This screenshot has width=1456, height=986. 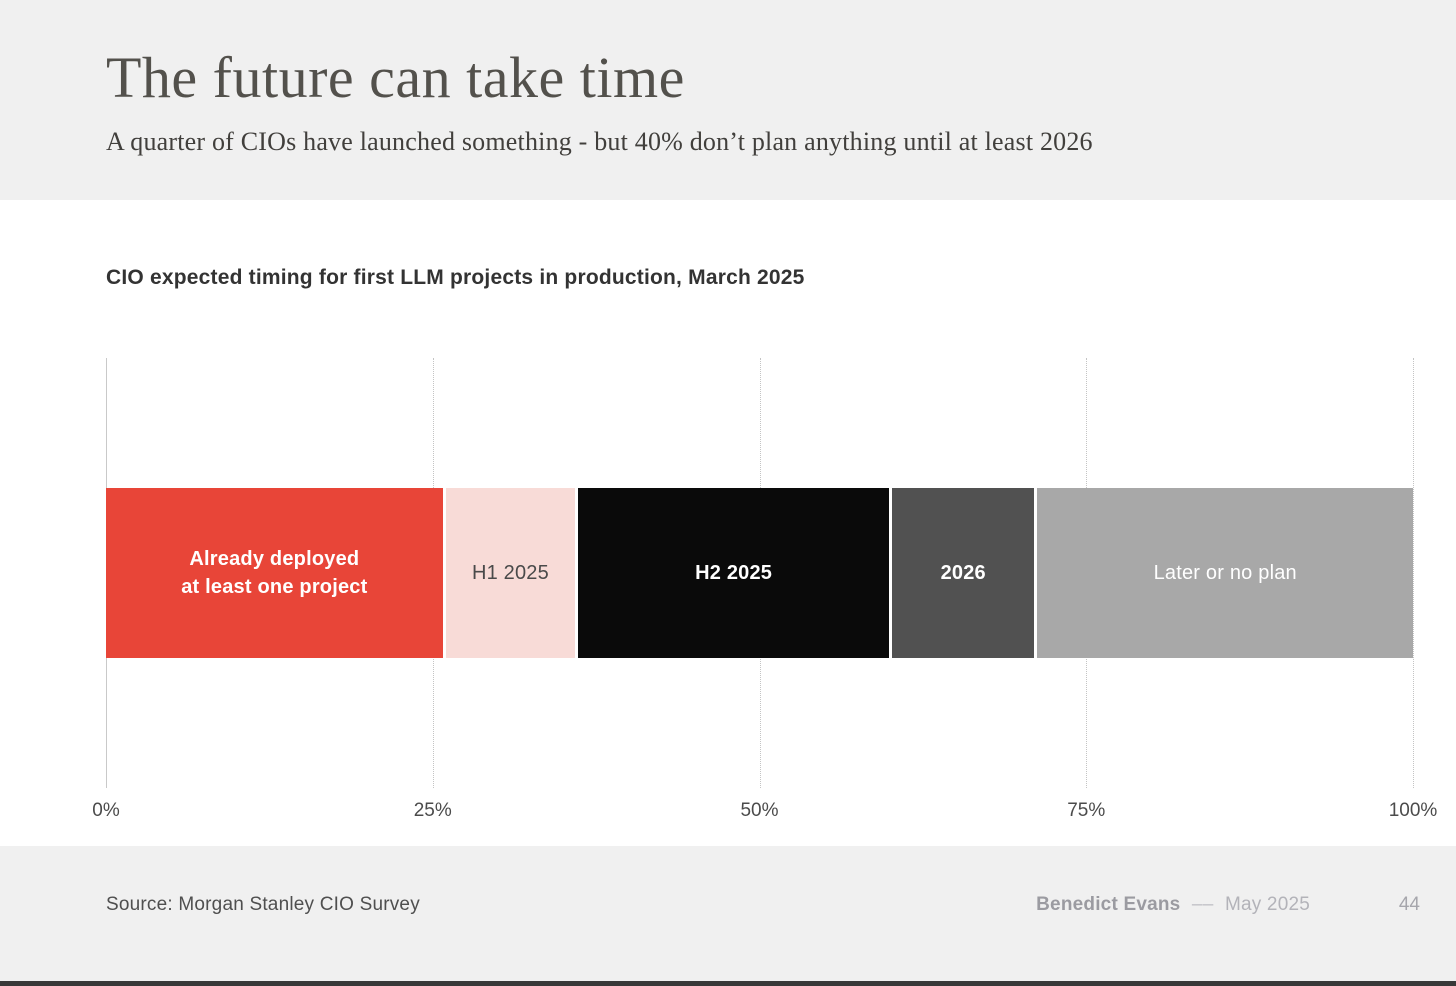 I want to click on bar-segment-h2-2025: H2 2025, so click(x=733, y=573).